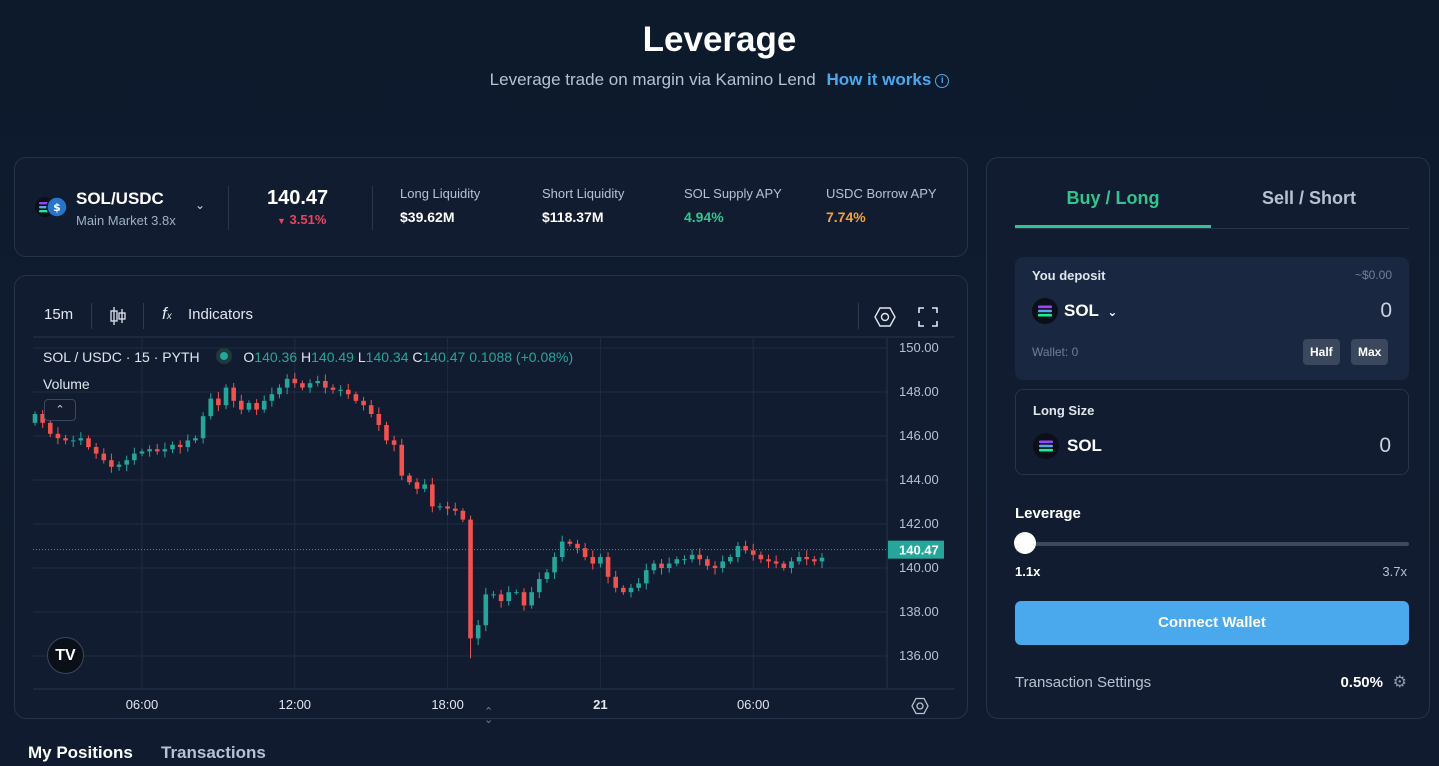 This screenshot has width=1439, height=766. I want to click on indicators-button: Indicators, so click(221, 314).